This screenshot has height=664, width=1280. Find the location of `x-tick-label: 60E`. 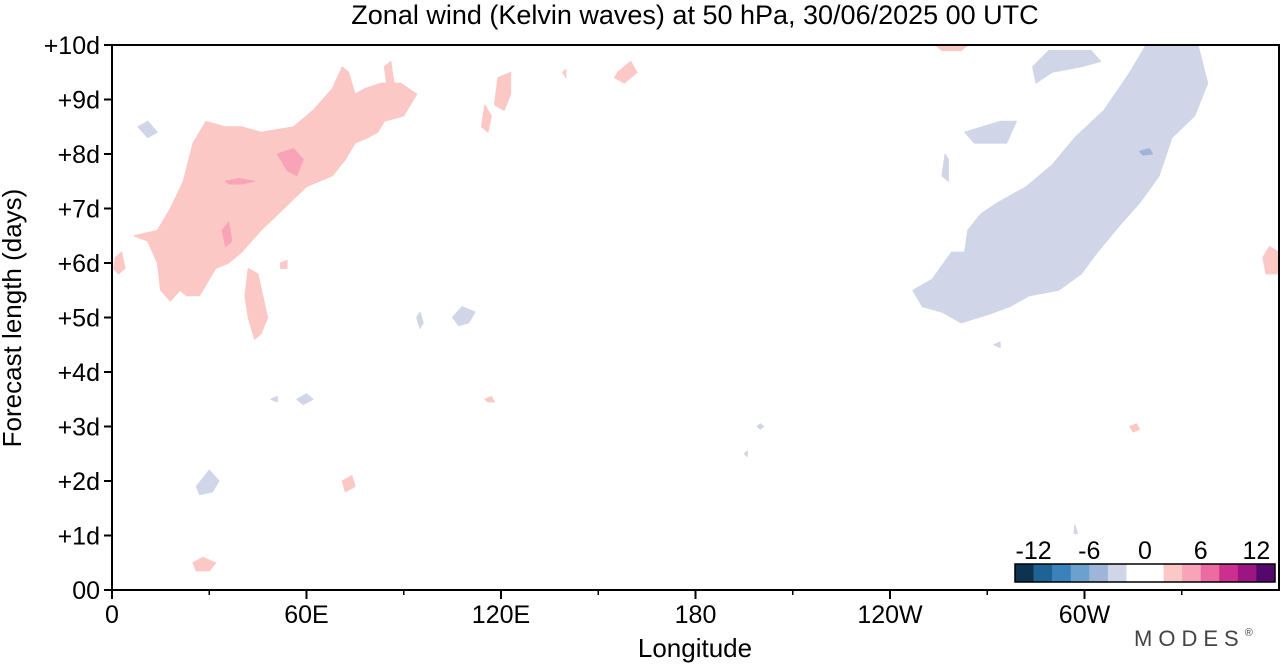

x-tick-label: 60E is located at coordinates (306, 615).